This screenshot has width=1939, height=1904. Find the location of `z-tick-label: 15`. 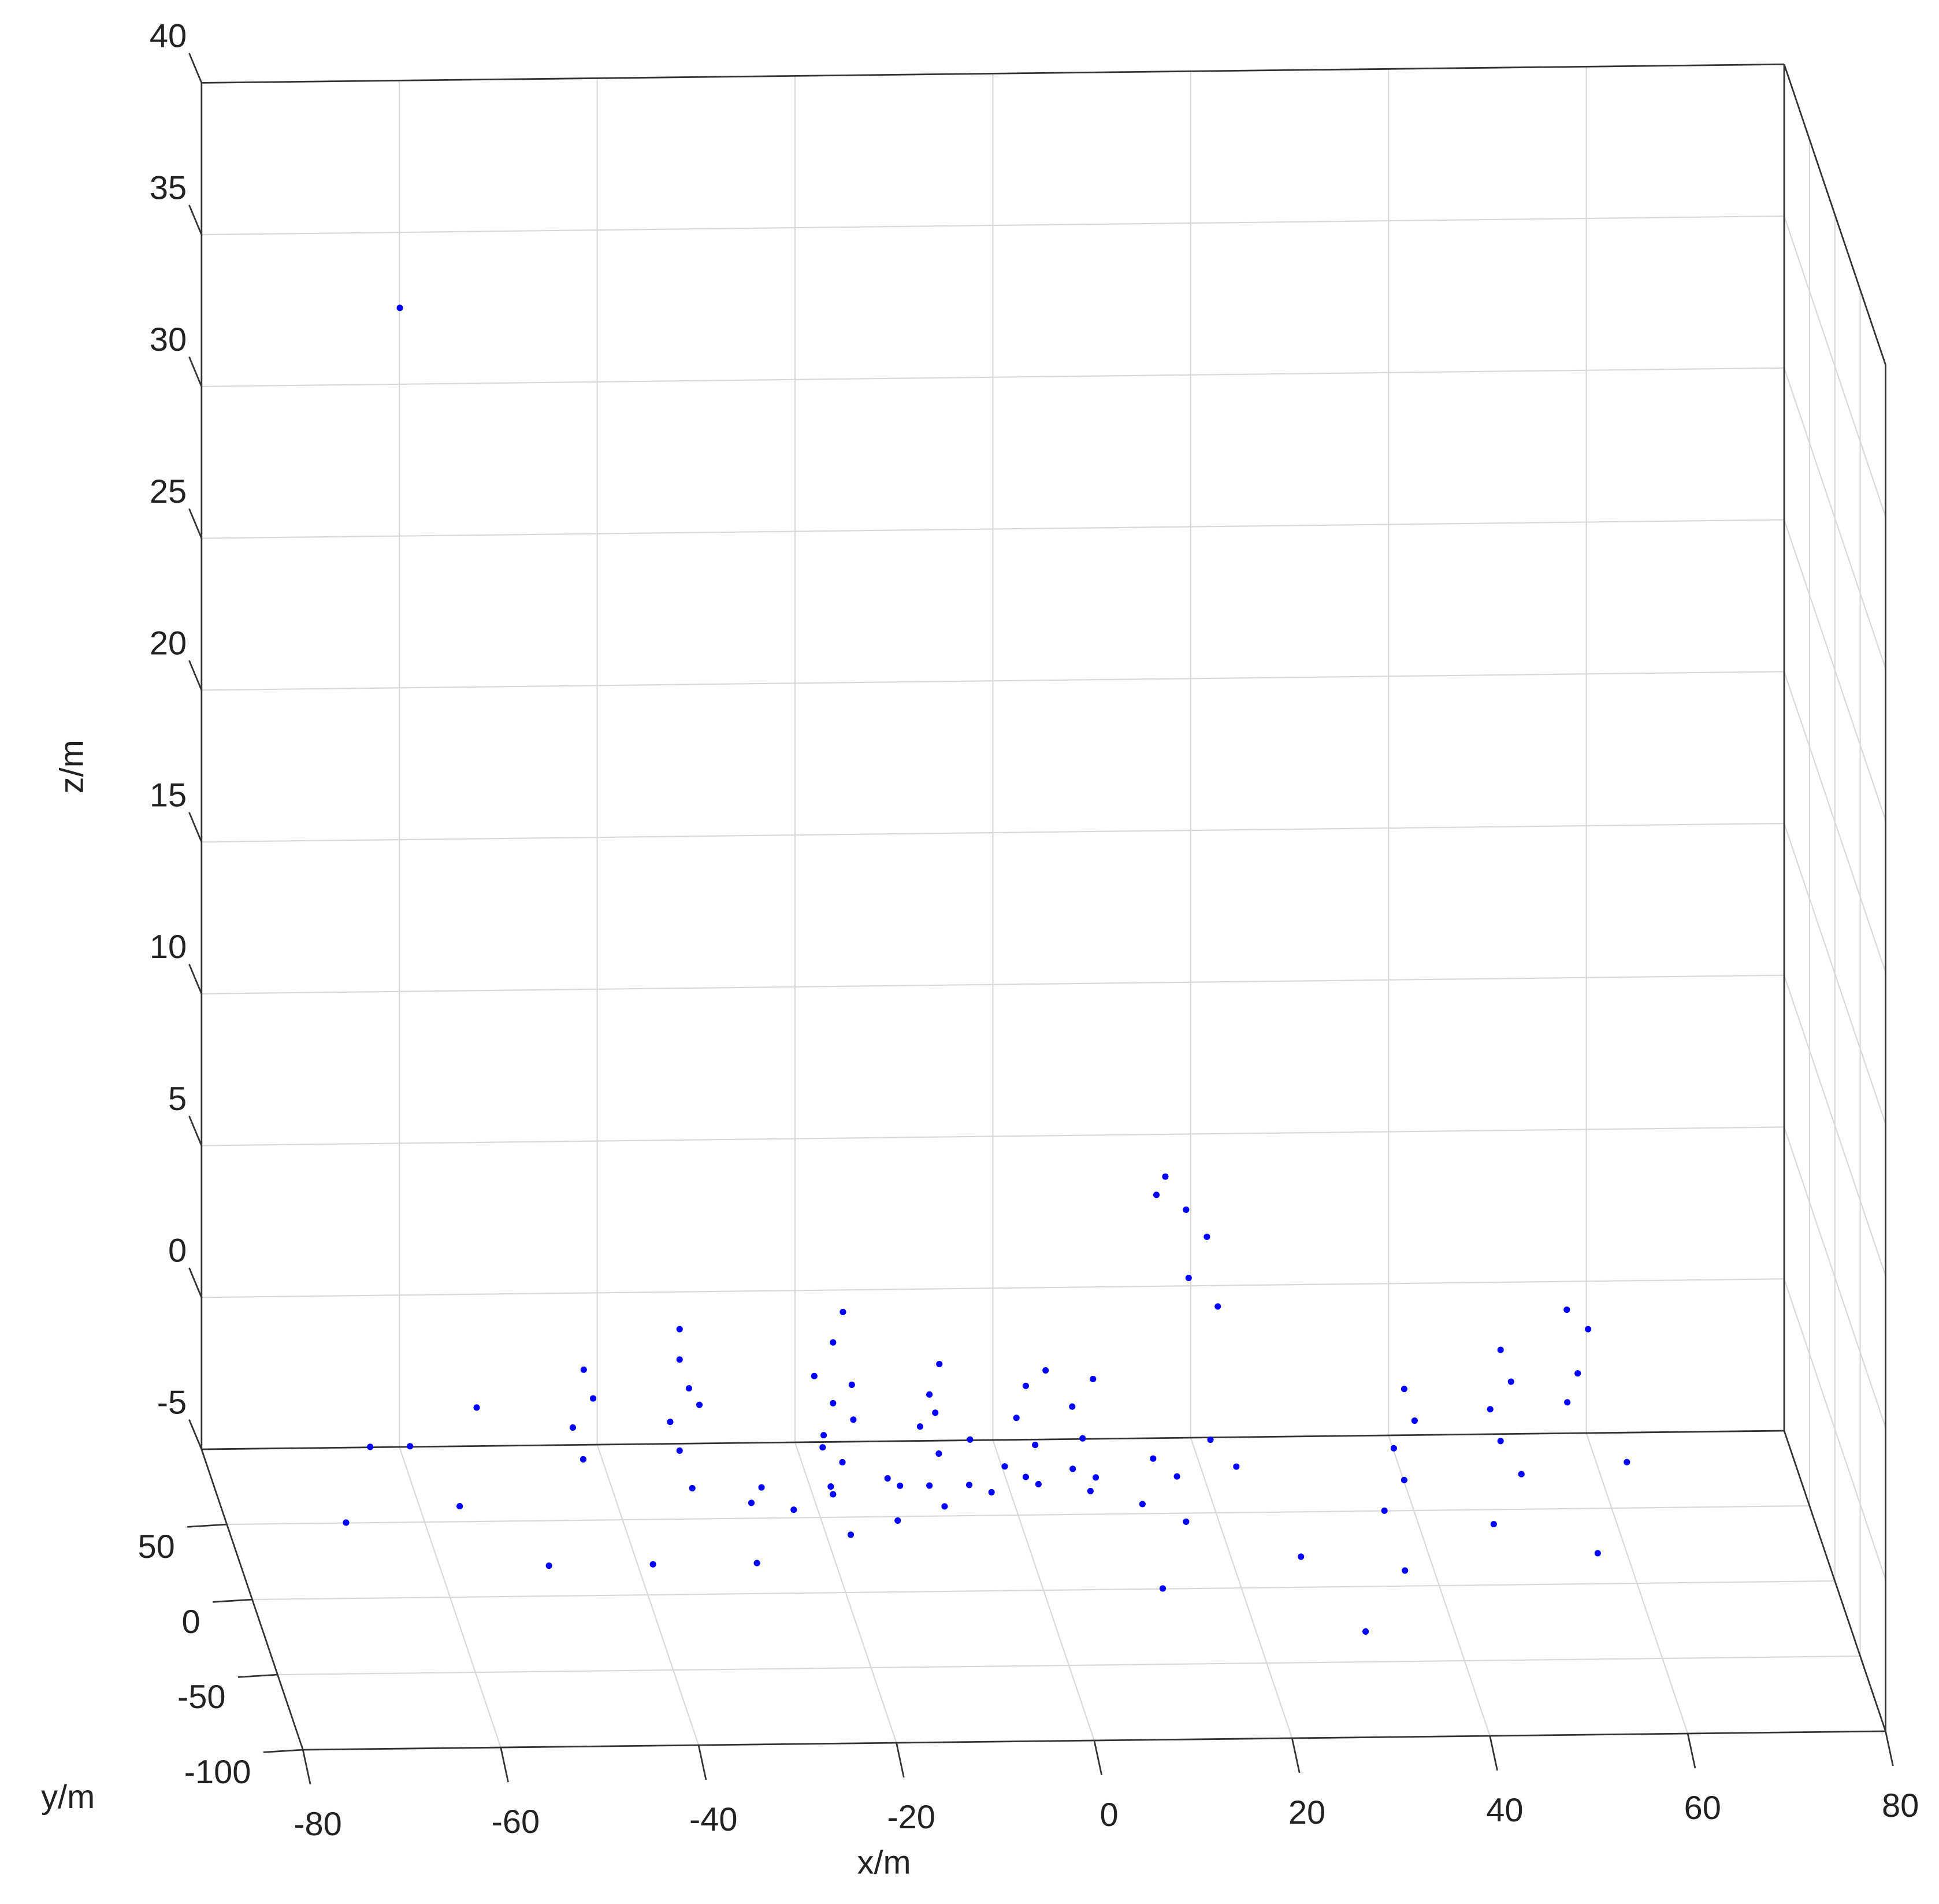

z-tick-label: 15 is located at coordinates (168, 795).